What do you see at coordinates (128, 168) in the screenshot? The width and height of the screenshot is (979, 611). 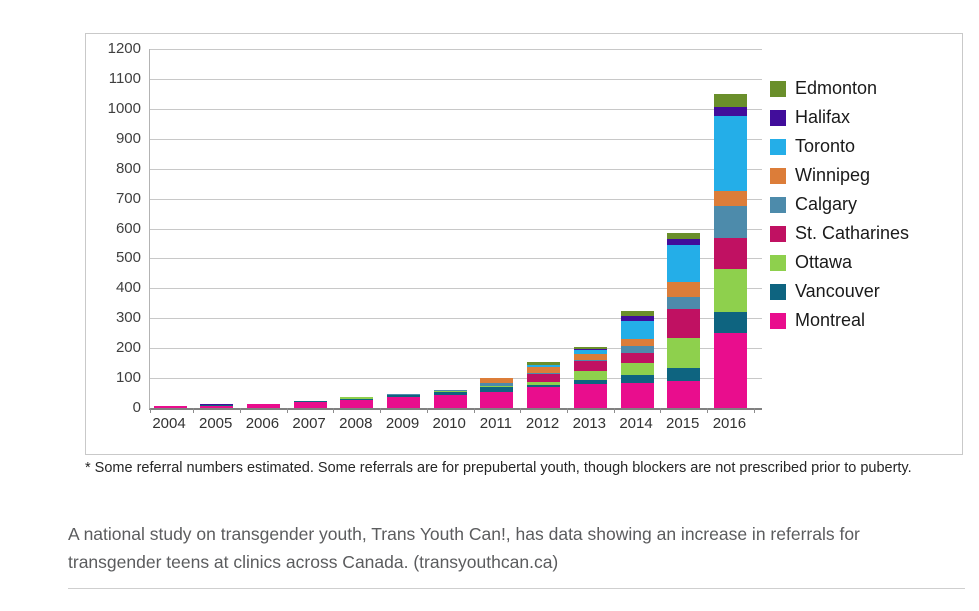 I see `y-axis-tick-label: 800` at bounding box center [128, 168].